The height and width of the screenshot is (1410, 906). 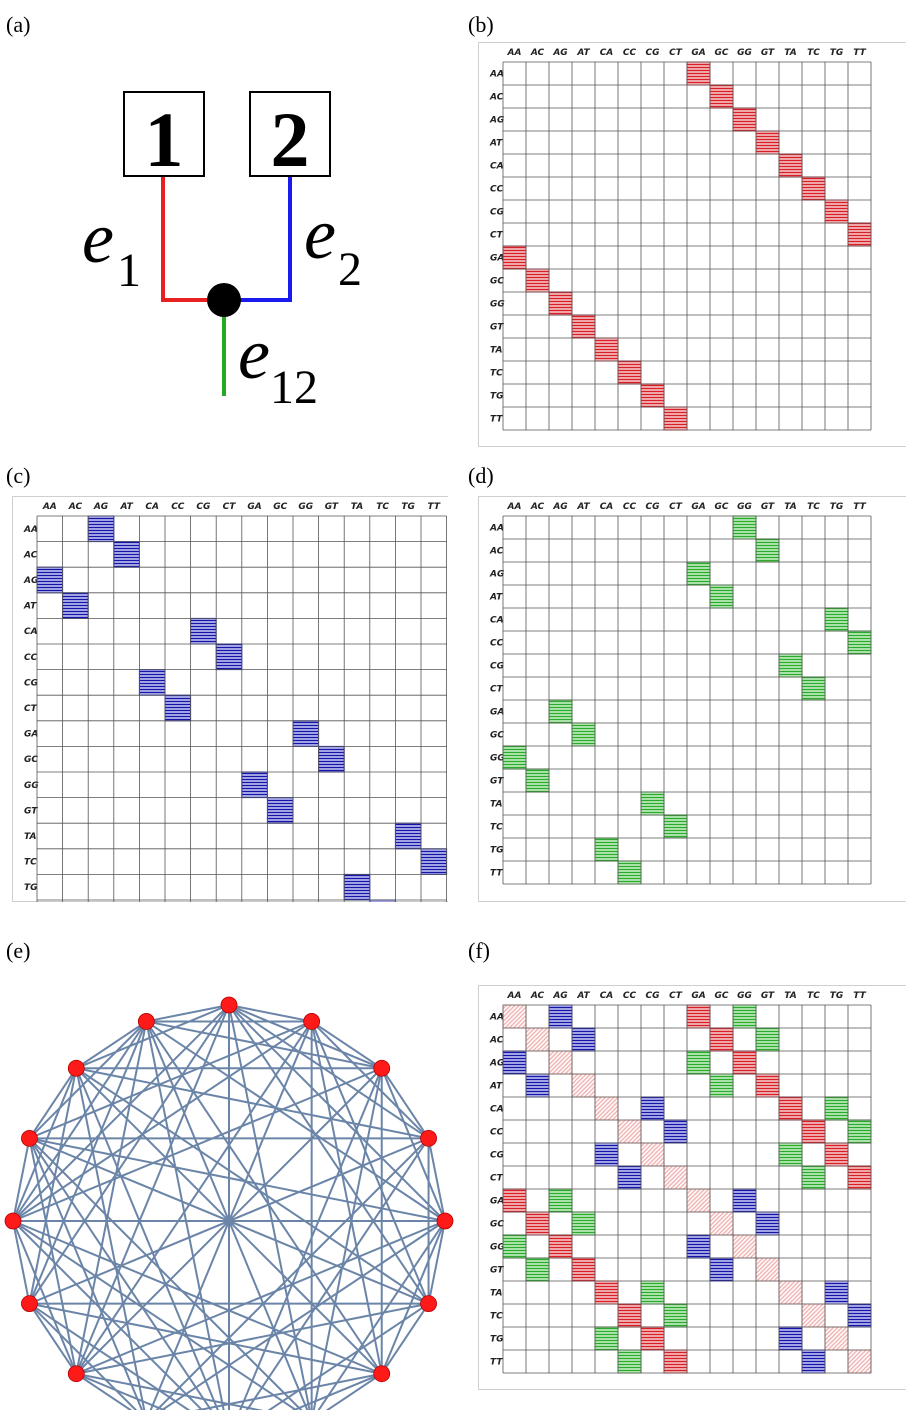 I want to click on row-header: AG, so click(x=496, y=1064).